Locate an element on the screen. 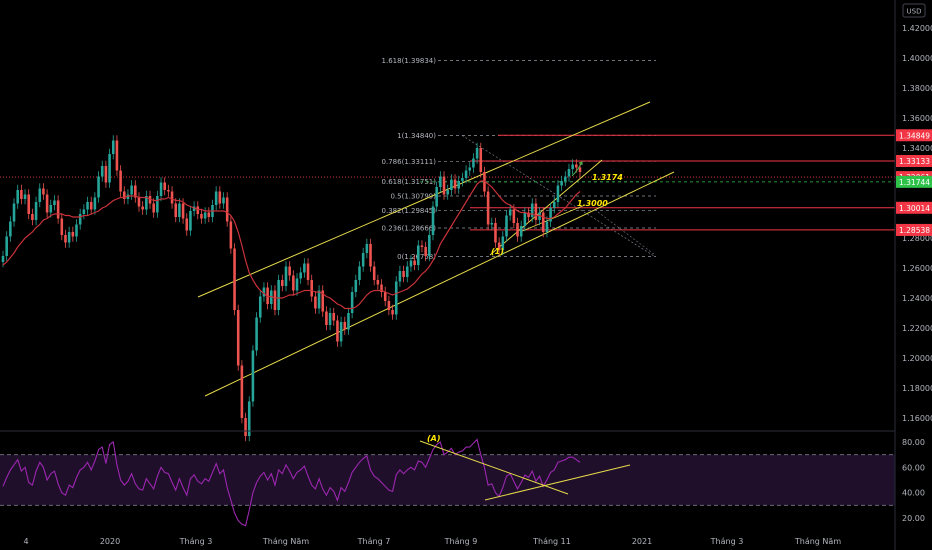 The height and width of the screenshot is (550, 932). rsi-tick-label: 80.00 is located at coordinates (913, 442).